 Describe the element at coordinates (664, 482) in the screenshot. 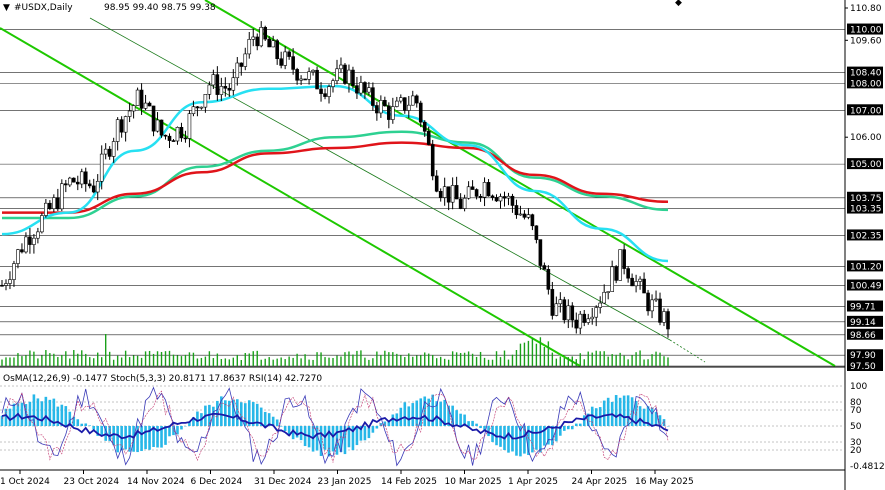

I see `time-tick-label: 16 May 2025` at that location.